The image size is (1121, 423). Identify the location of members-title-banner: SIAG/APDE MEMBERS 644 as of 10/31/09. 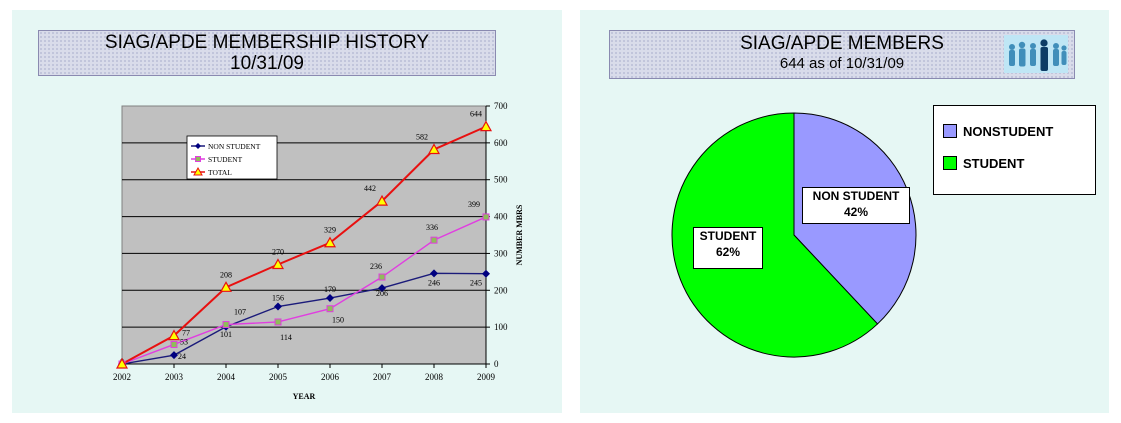
(842, 54).